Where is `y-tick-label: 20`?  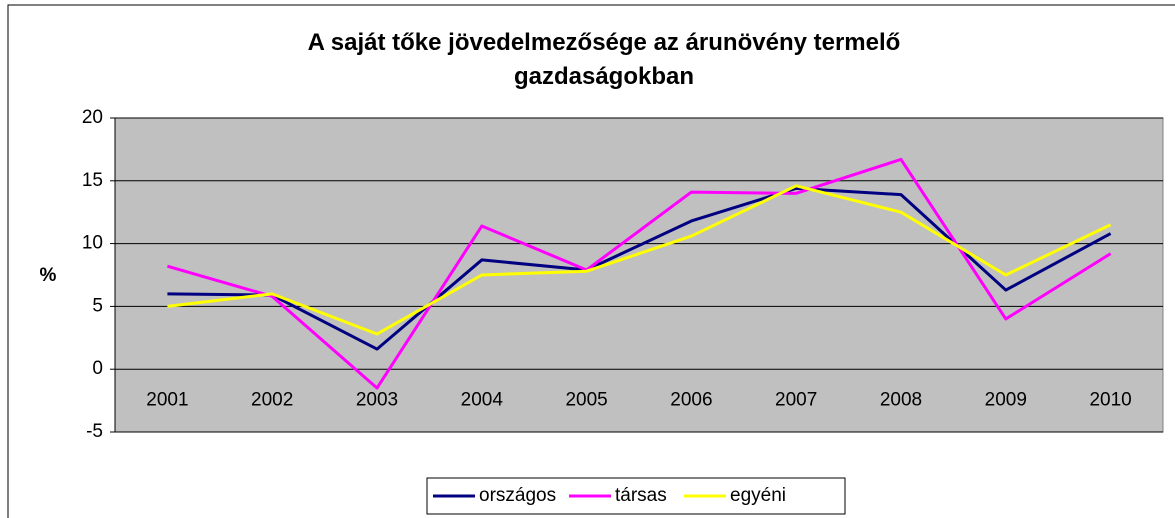 y-tick-label: 20 is located at coordinates (92, 117).